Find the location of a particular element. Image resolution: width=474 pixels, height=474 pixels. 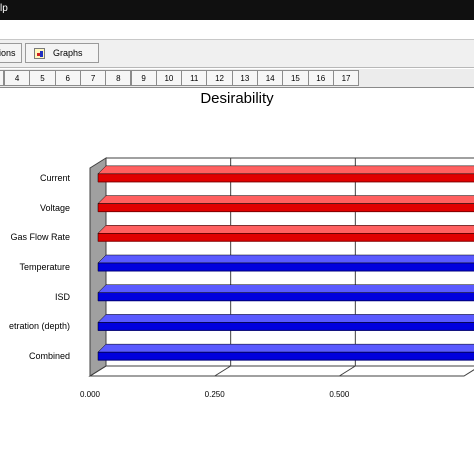

options-button: ions is located at coordinates (11, 53).